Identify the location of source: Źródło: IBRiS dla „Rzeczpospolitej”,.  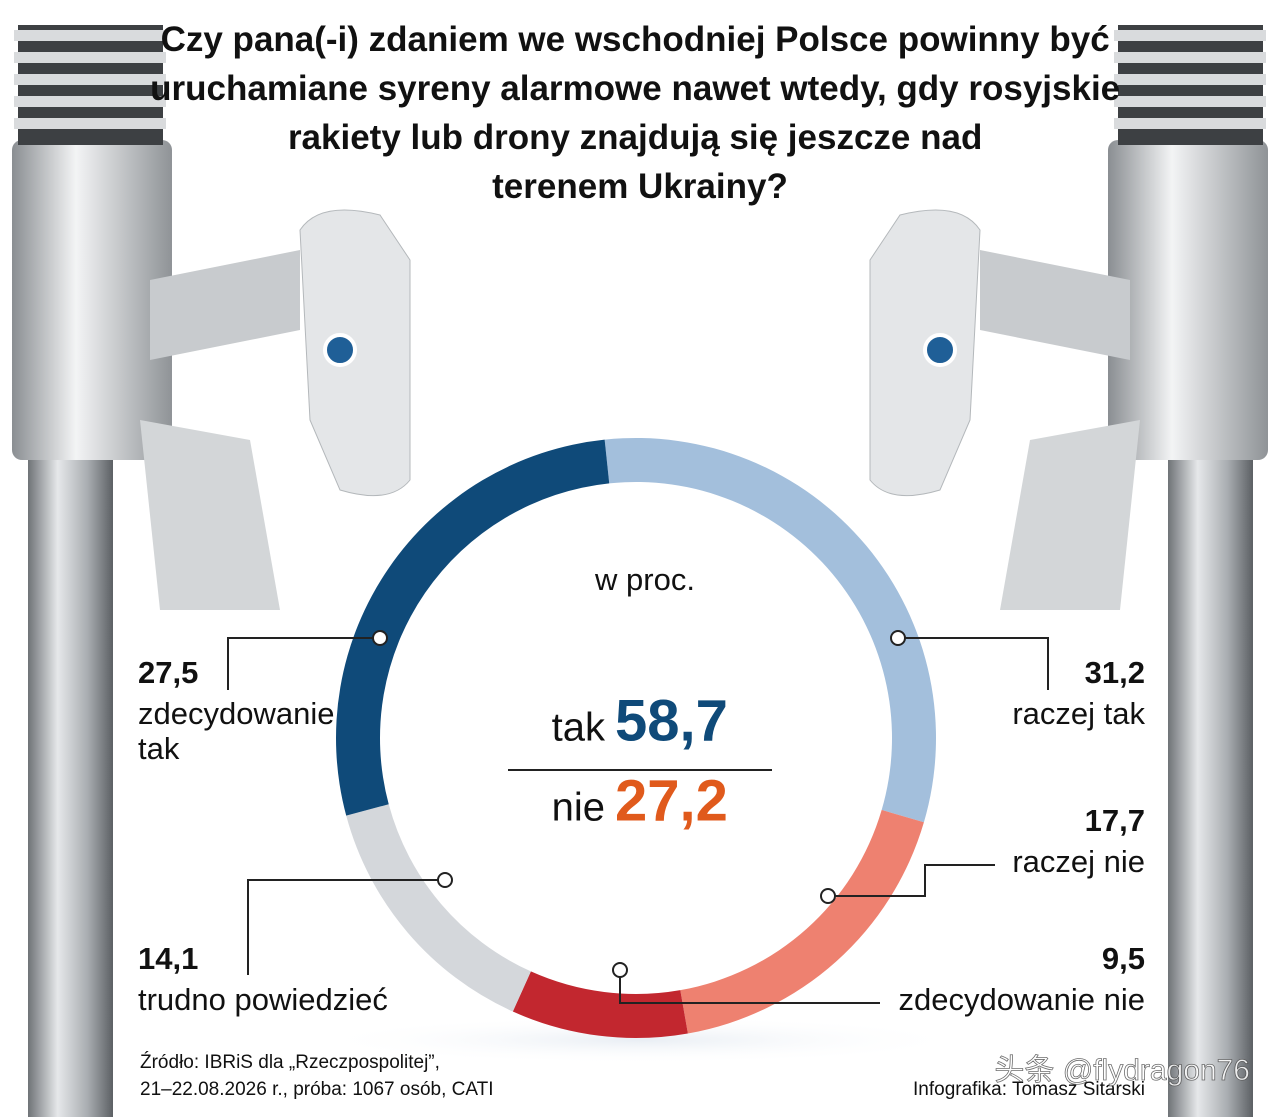
(290, 1062).